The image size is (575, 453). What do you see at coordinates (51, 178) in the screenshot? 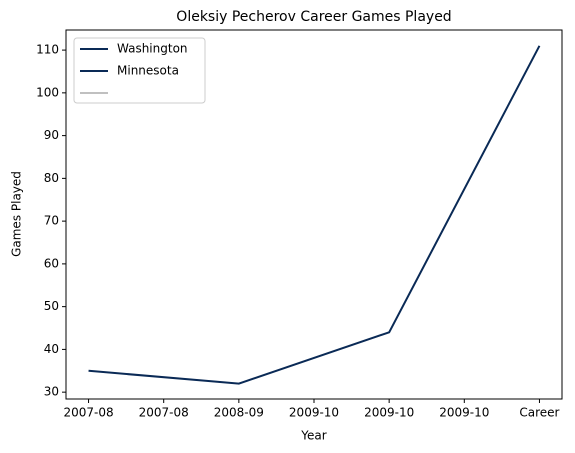
I see `y-tick-label: 80` at bounding box center [51, 178].